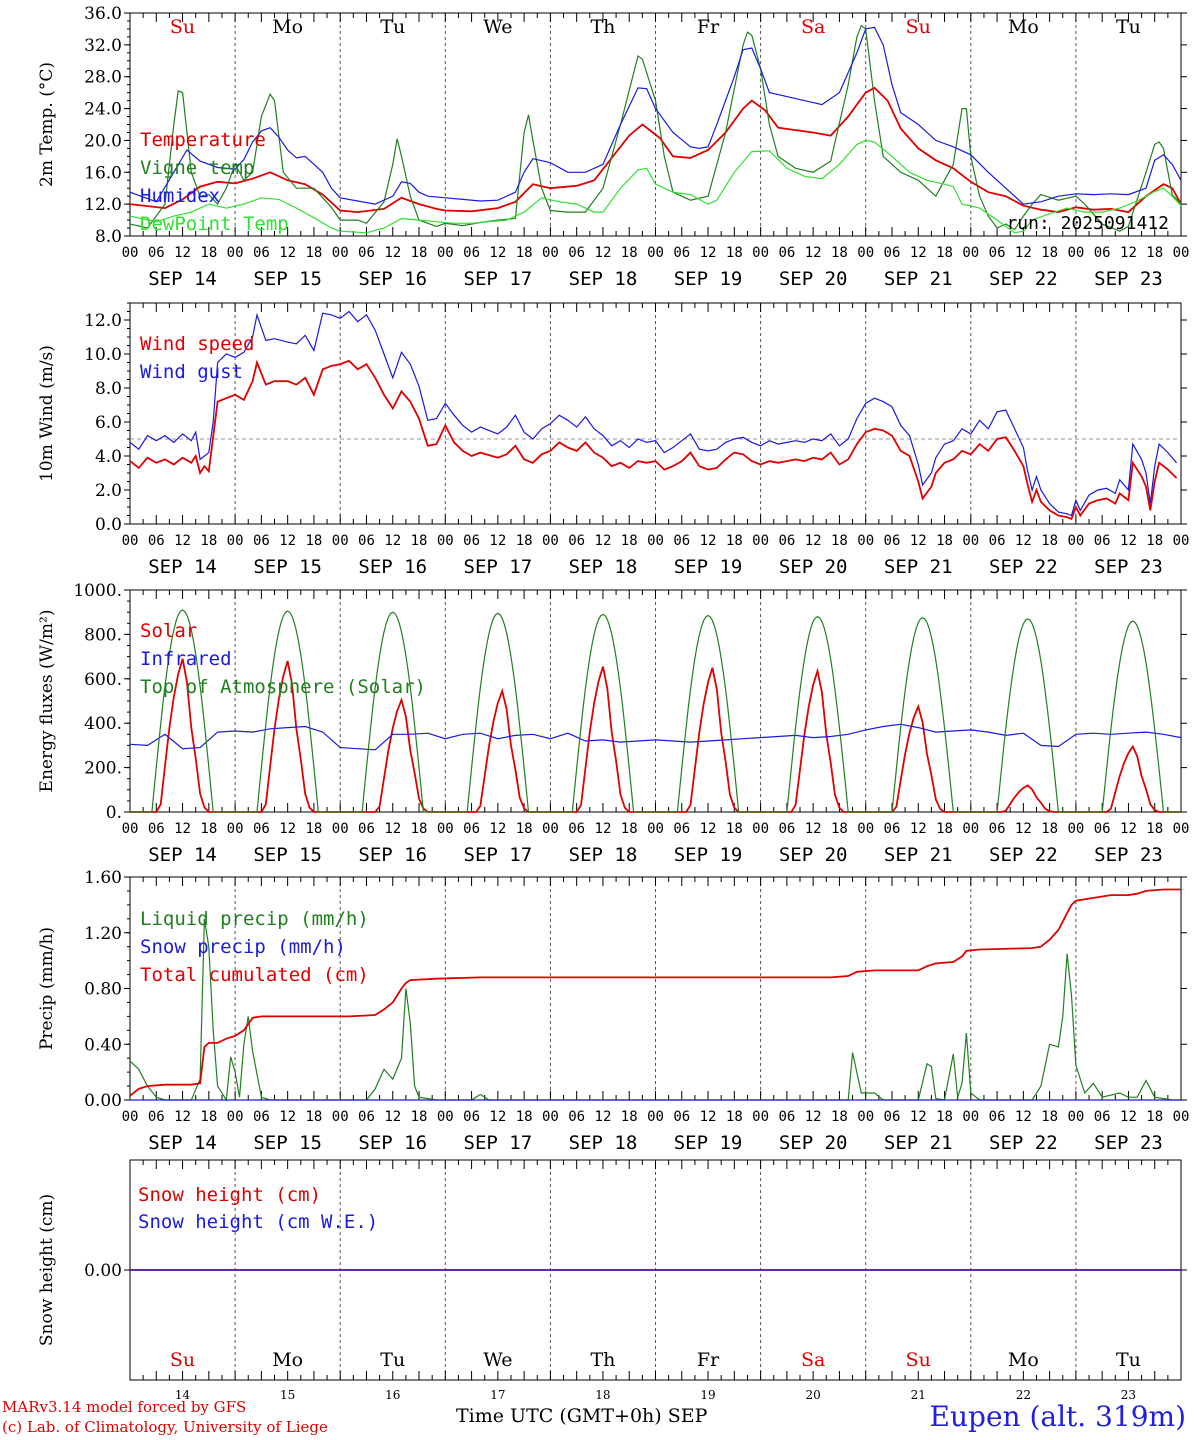  What do you see at coordinates (813, 279) in the screenshot?
I see `date-label: SEP 20` at bounding box center [813, 279].